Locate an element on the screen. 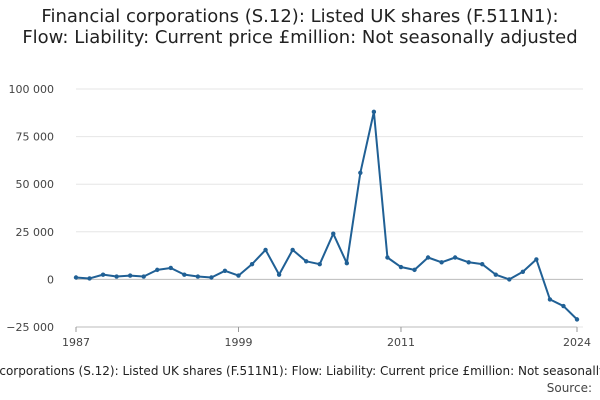 The height and width of the screenshot is (400, 600). y-tick-label: −25 000 is located at coordinates (30, 327).